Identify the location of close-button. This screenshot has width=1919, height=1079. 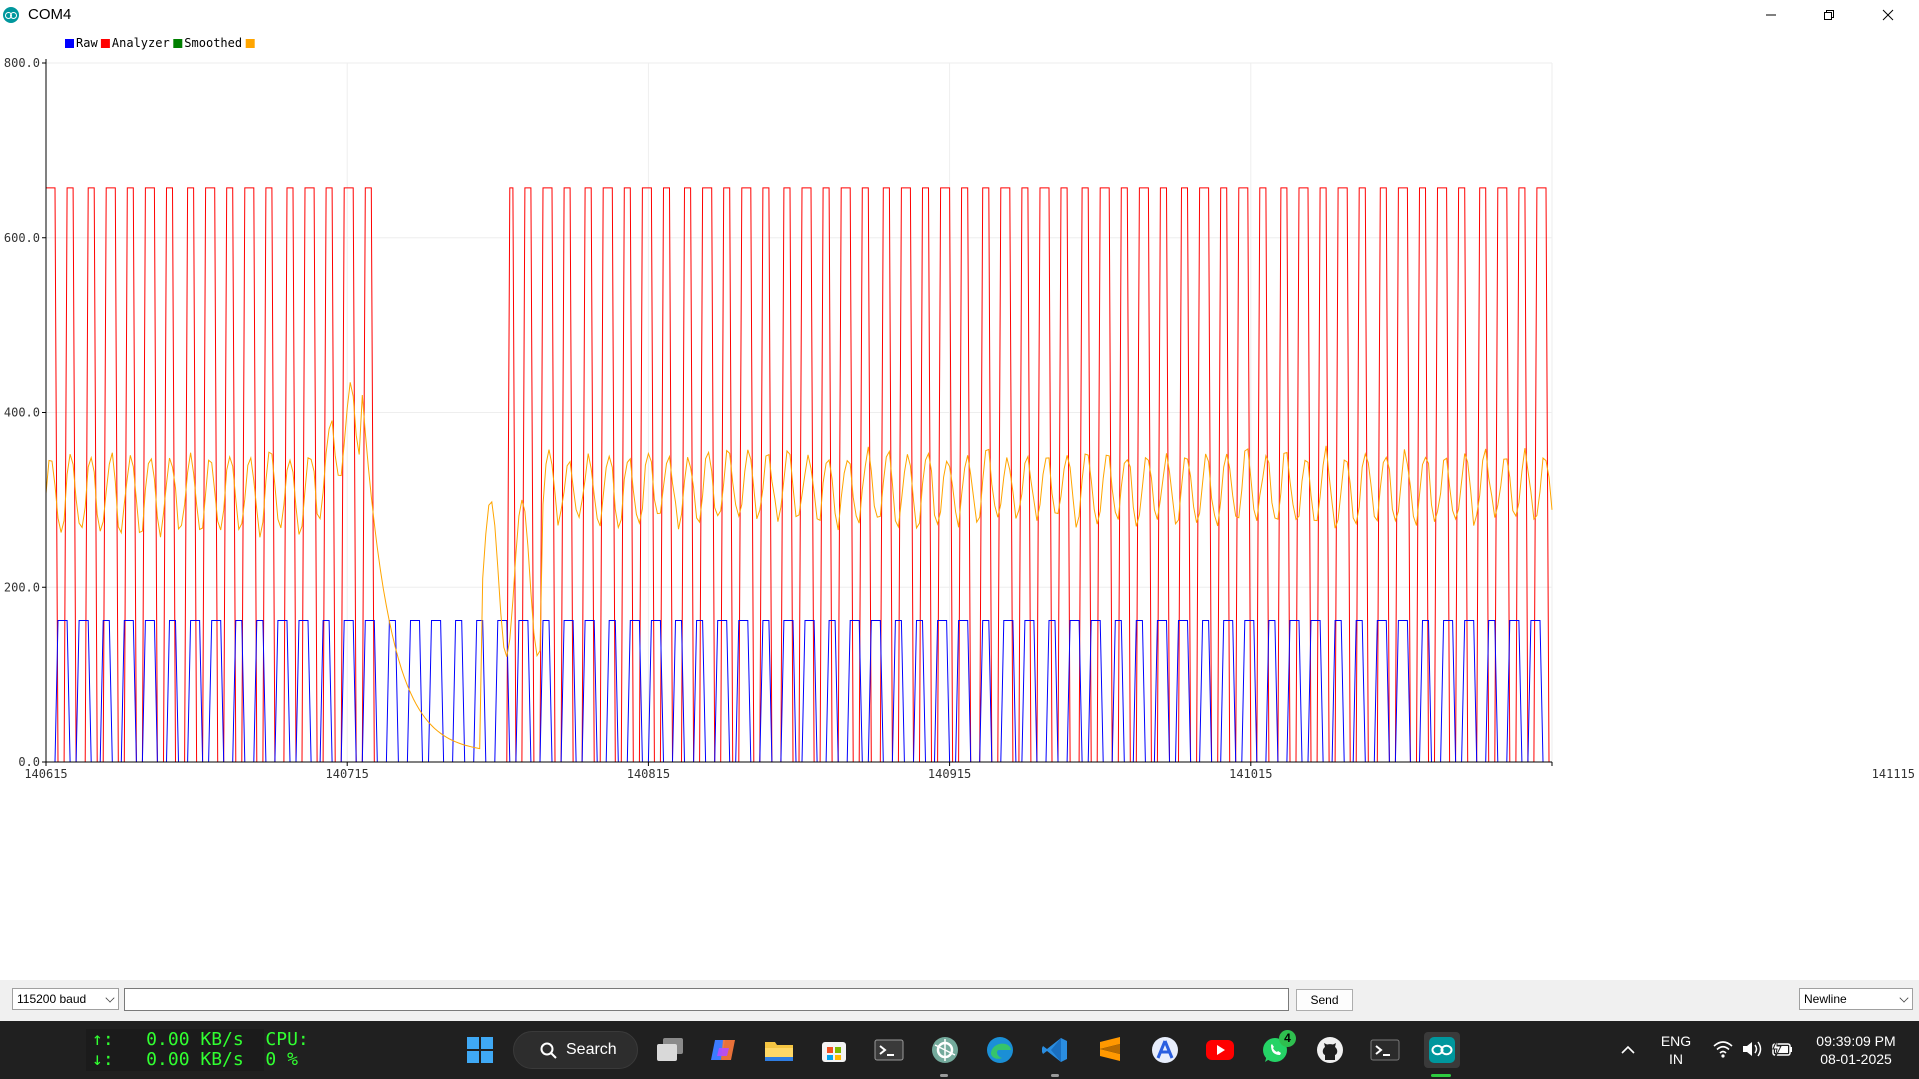
(1888, 14).